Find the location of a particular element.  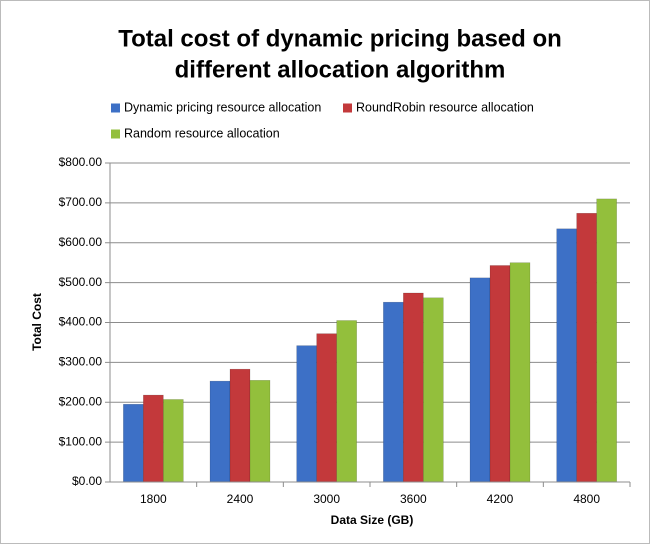

chart-title: Total cost of dynamic pricing based on is located at coordinates (340, 38).